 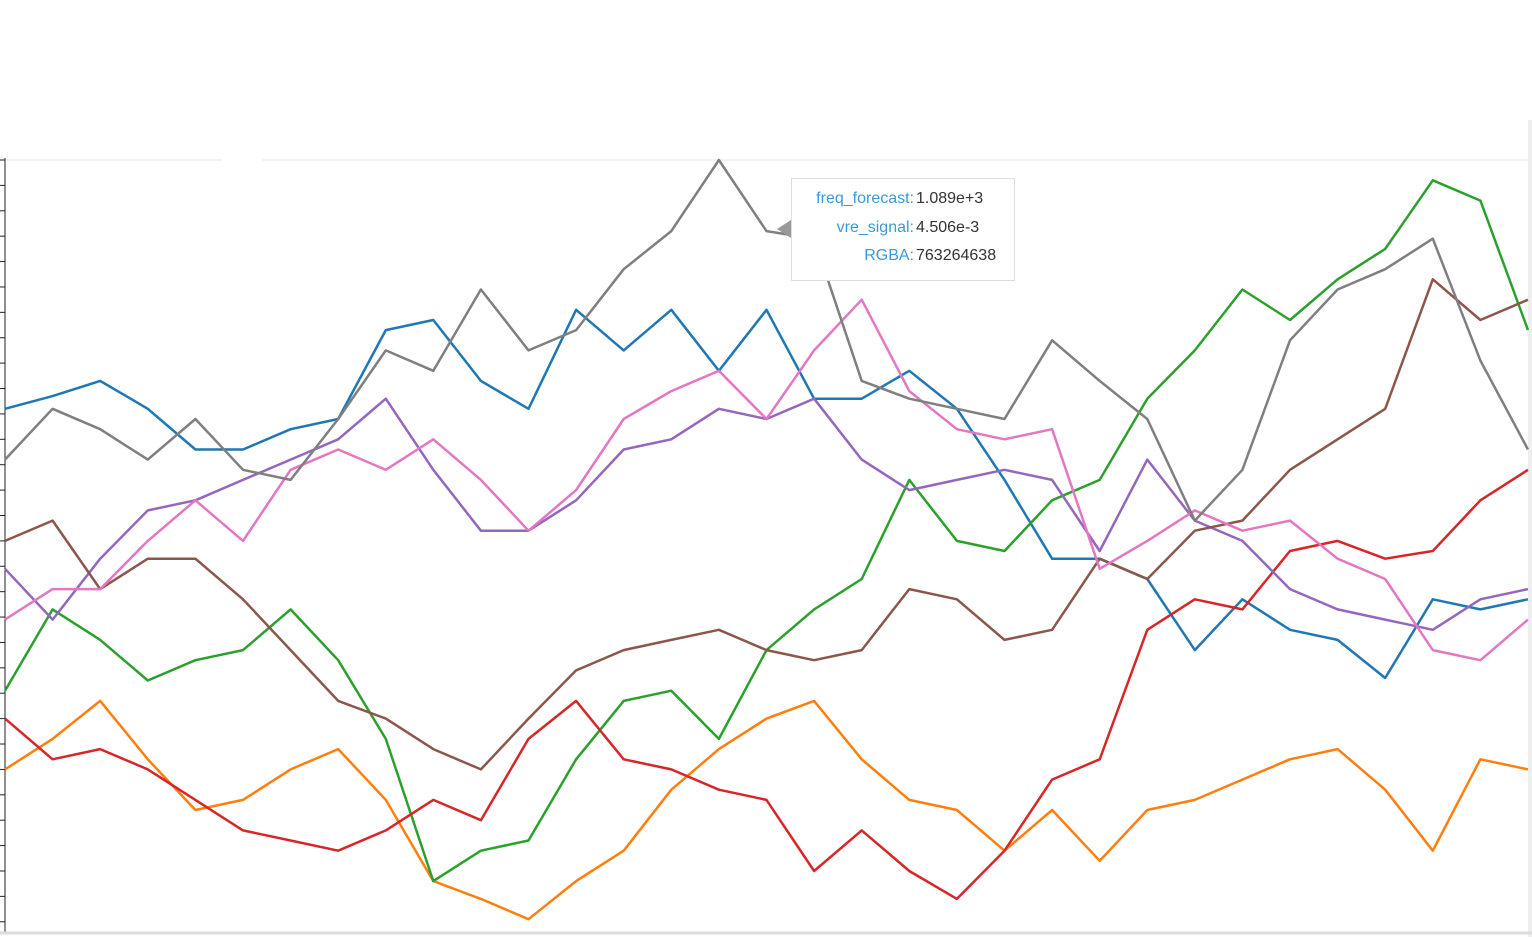 I want to click on tooltip-value: 4.506e-3, so click(x=948, y=227).